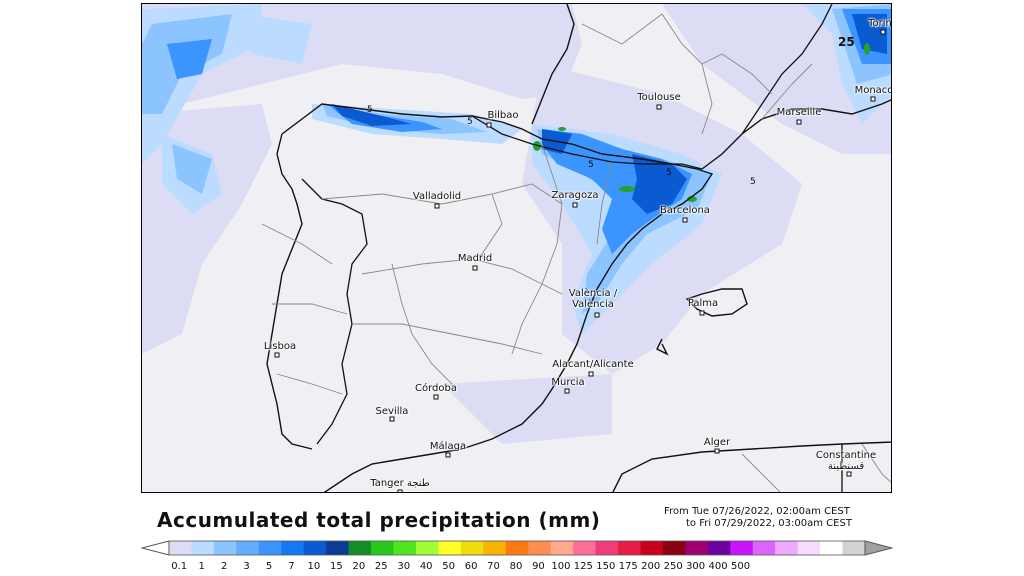  I want to click on city-label-alger: Alger, so click(717, 442).